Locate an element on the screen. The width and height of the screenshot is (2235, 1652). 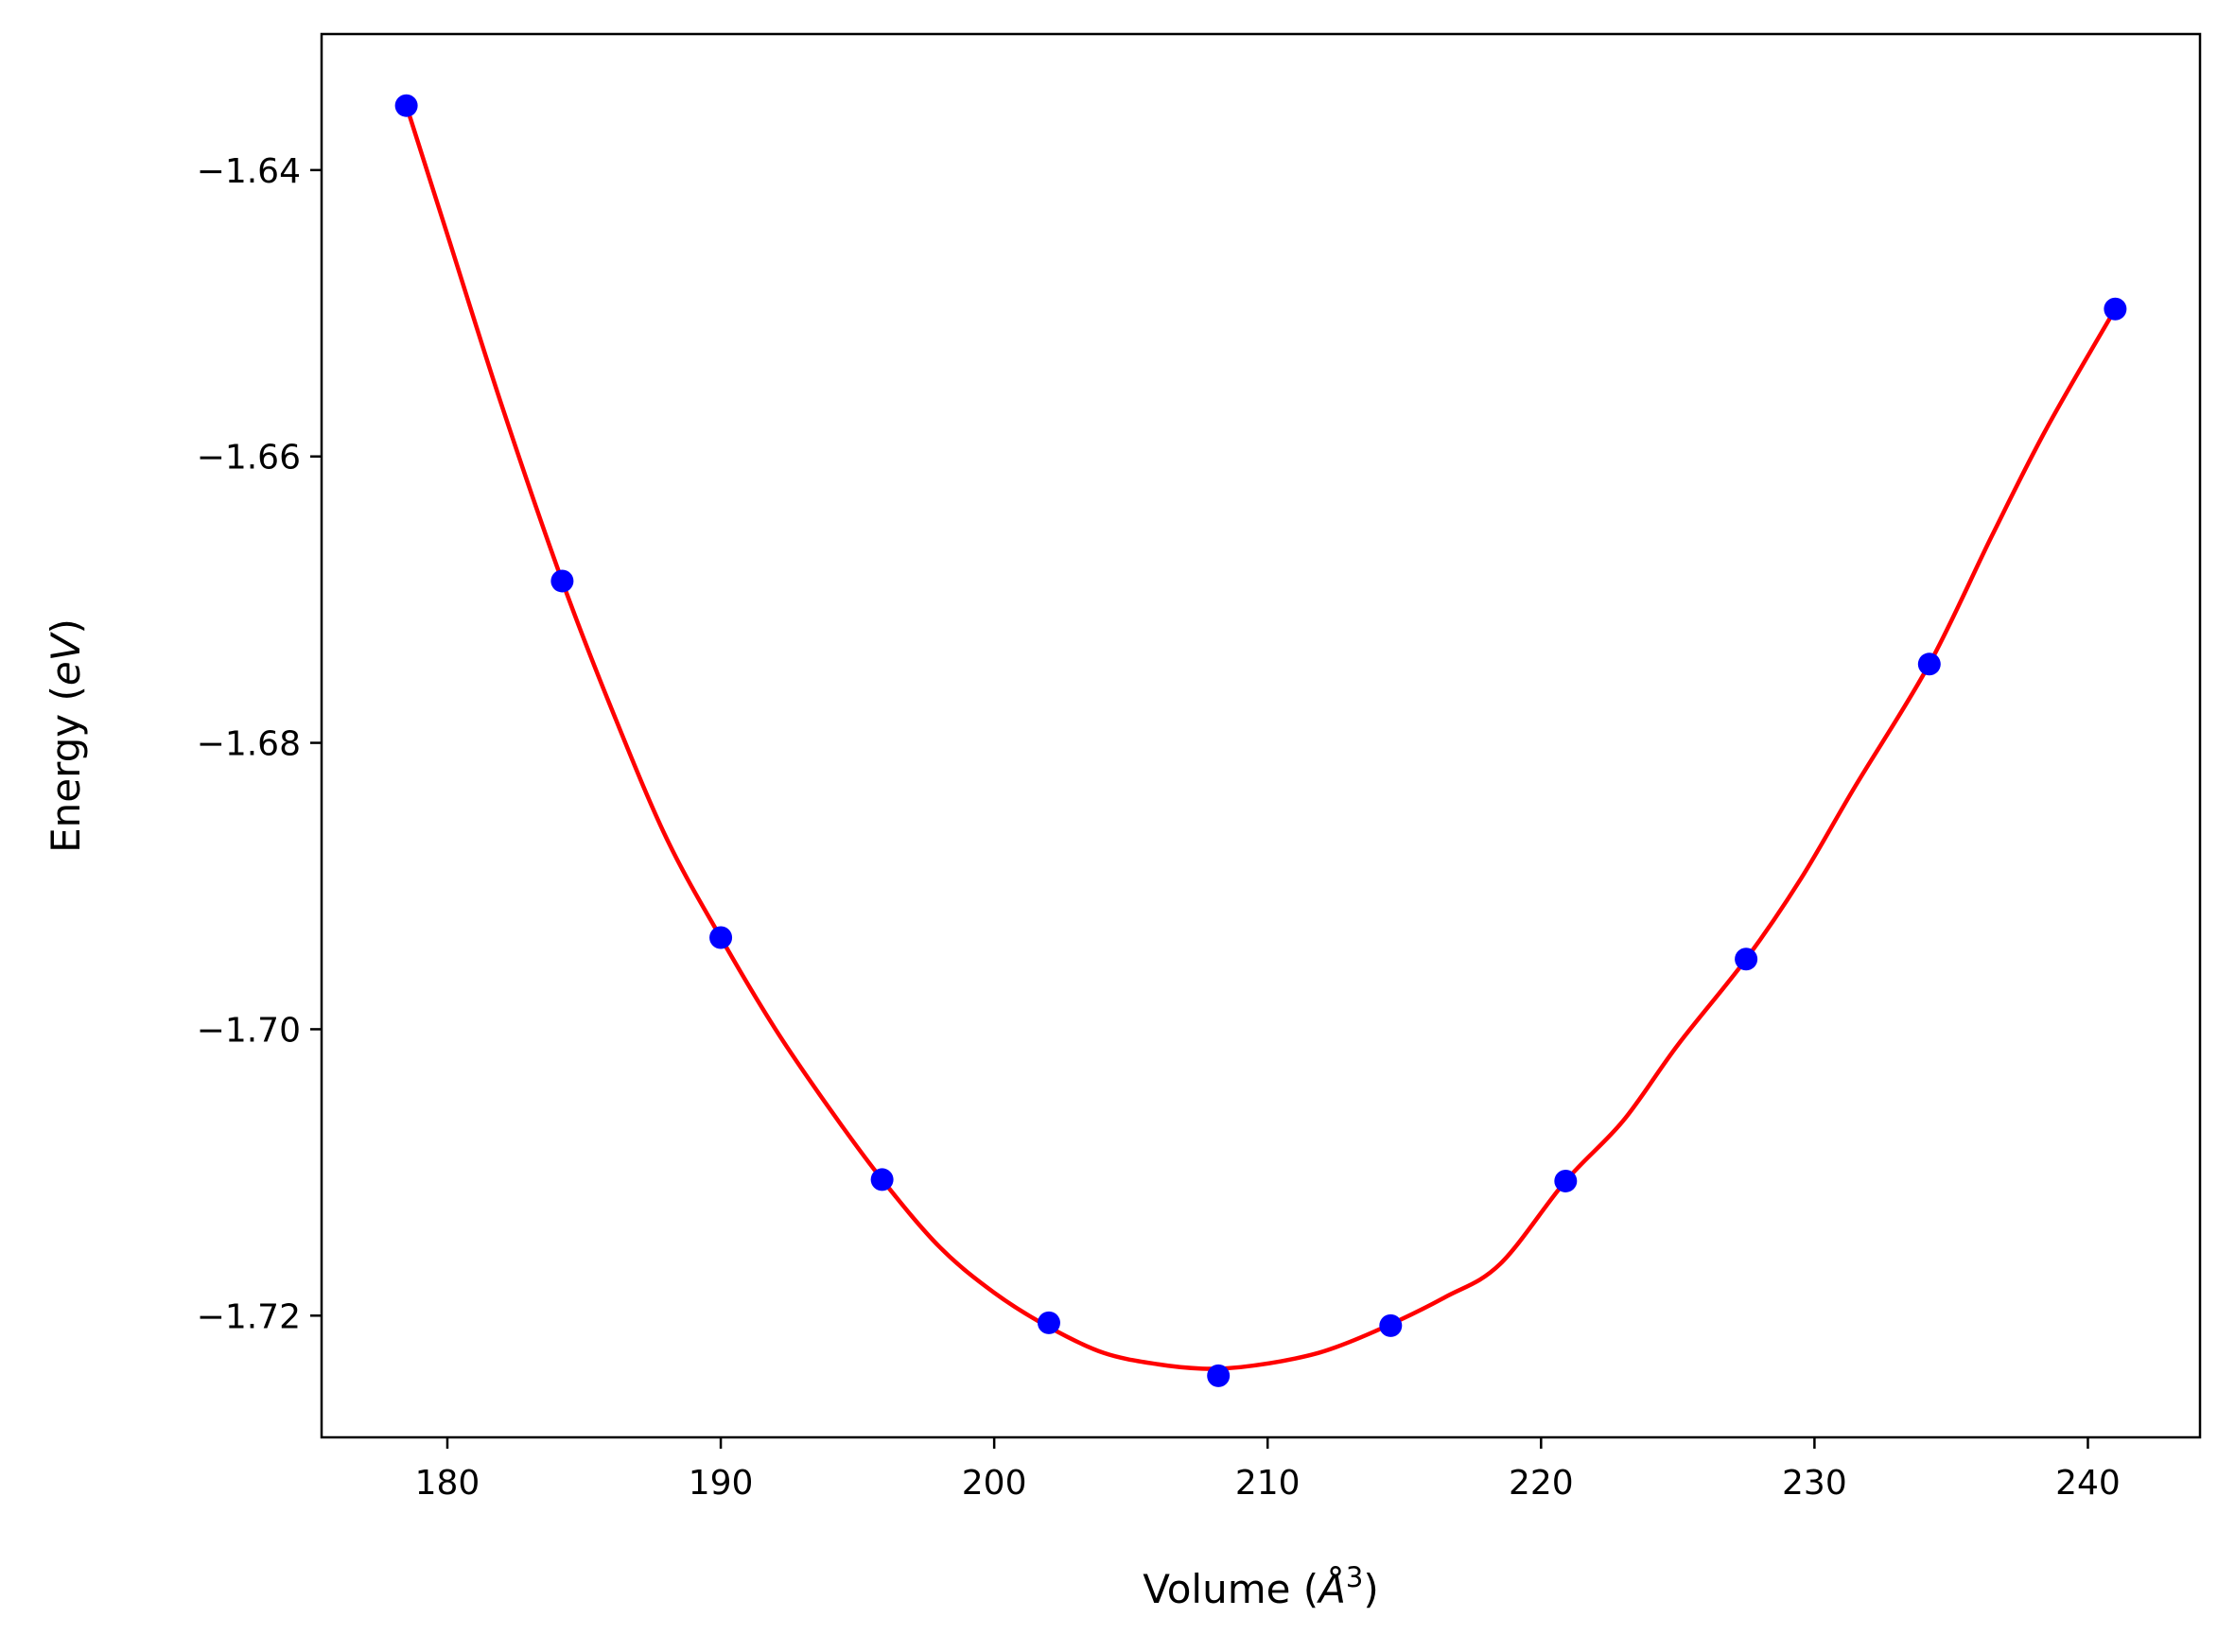
y-tick-label: −1.64 is located at coordinates (249, 172).